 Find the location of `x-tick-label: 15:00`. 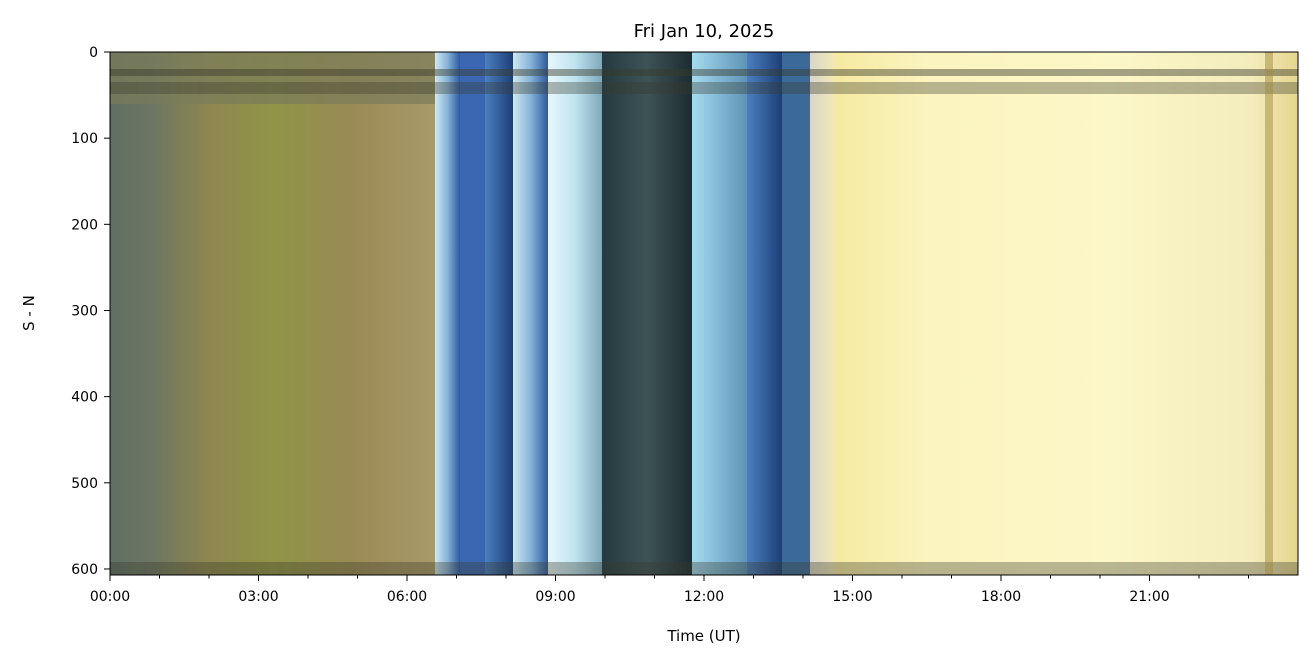

x-tick-label: 15:00 is located at coordinates (852, 597).